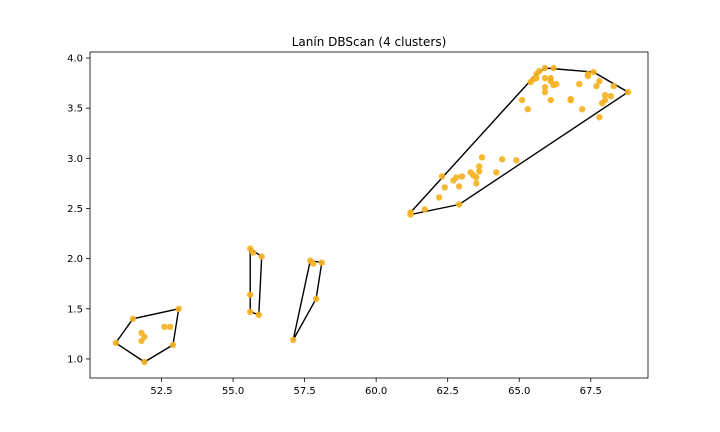 Image resolution: width=720 pixels, height=432 pixels. I want to click on y-tick-label: 2.5, so click(75, 209).